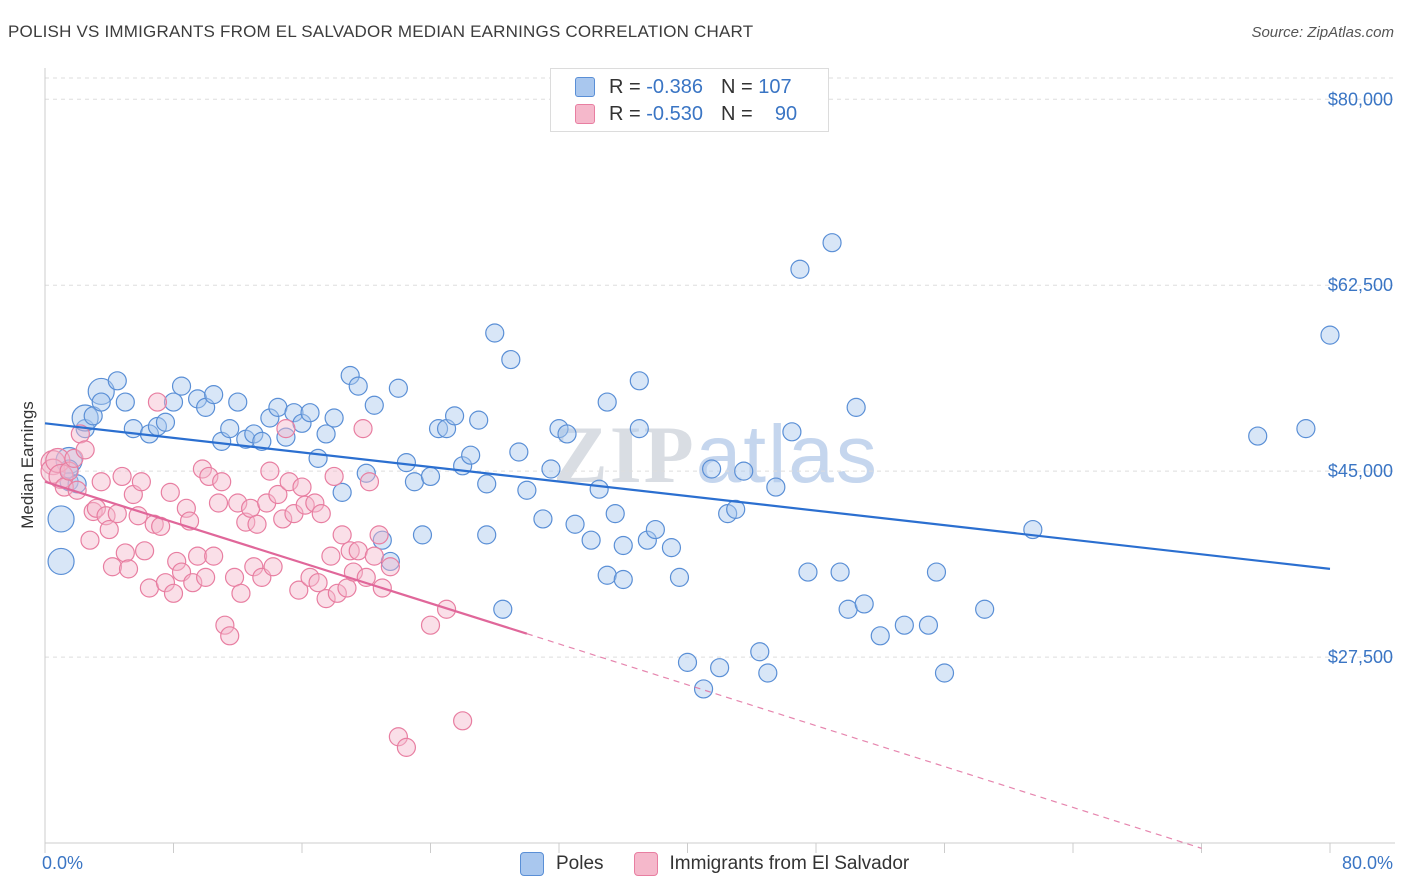  I want to click on y-tick-label: $27,500, so click(1360, 657).